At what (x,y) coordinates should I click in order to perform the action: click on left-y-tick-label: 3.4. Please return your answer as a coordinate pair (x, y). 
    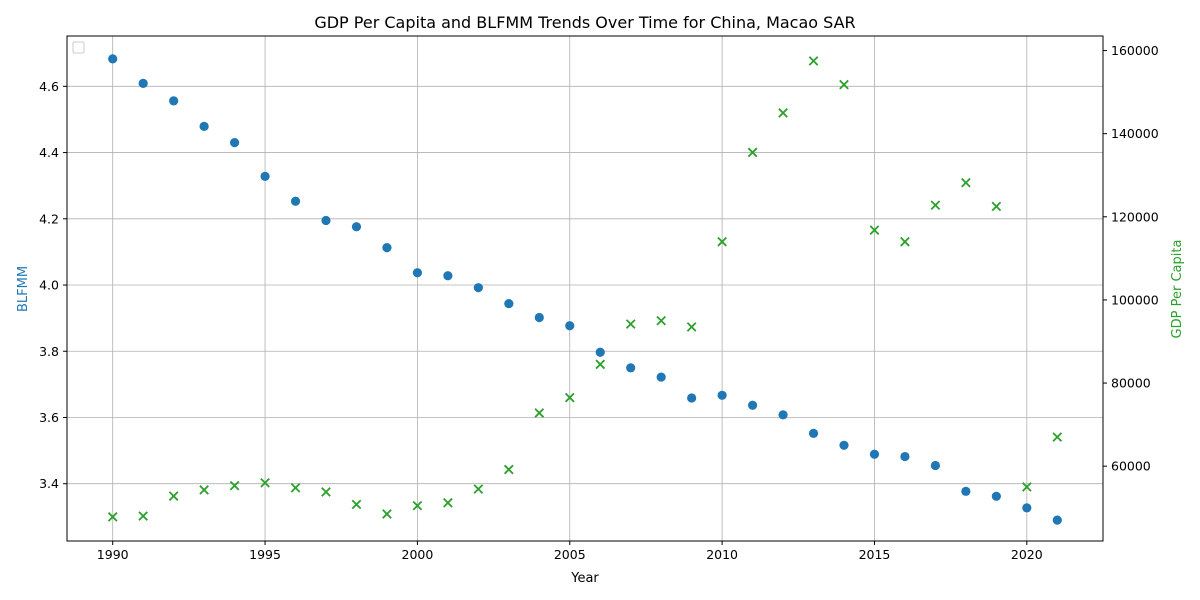
    Looking at the image, I should click on (49, 483).